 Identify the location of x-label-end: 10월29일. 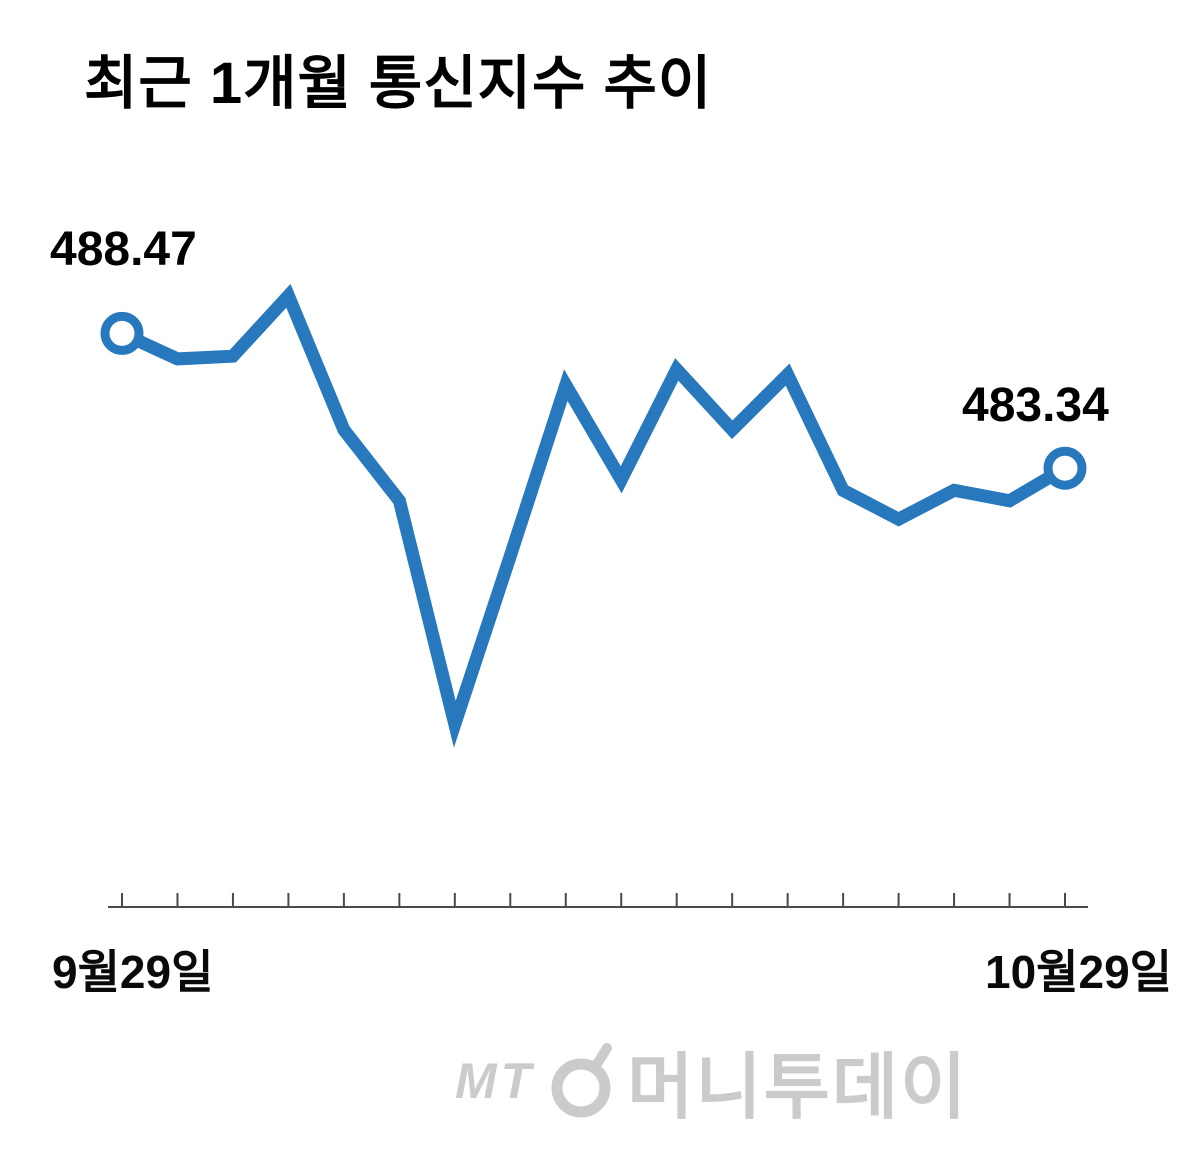
(1078, 972).